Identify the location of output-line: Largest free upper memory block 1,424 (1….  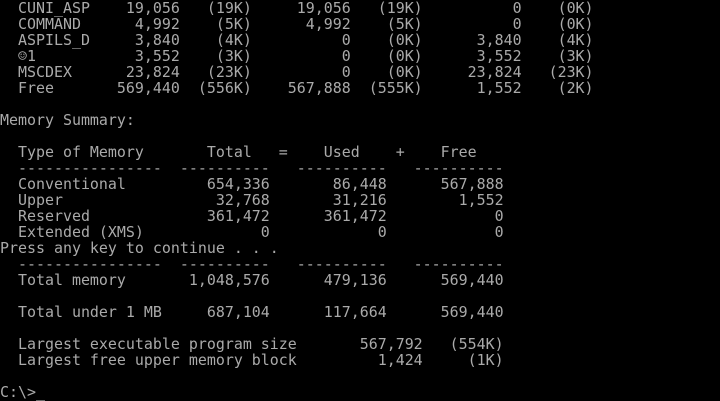
(252, 360).